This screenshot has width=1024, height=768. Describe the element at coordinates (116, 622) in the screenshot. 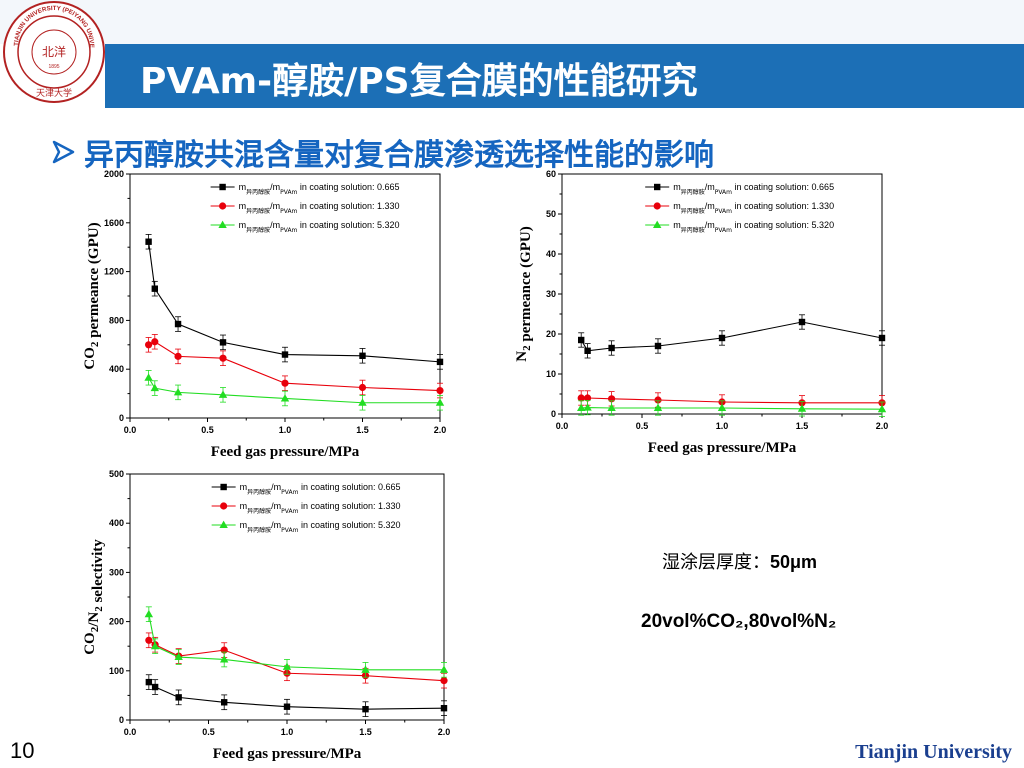

I see `y-tick-label: 200` at that location.